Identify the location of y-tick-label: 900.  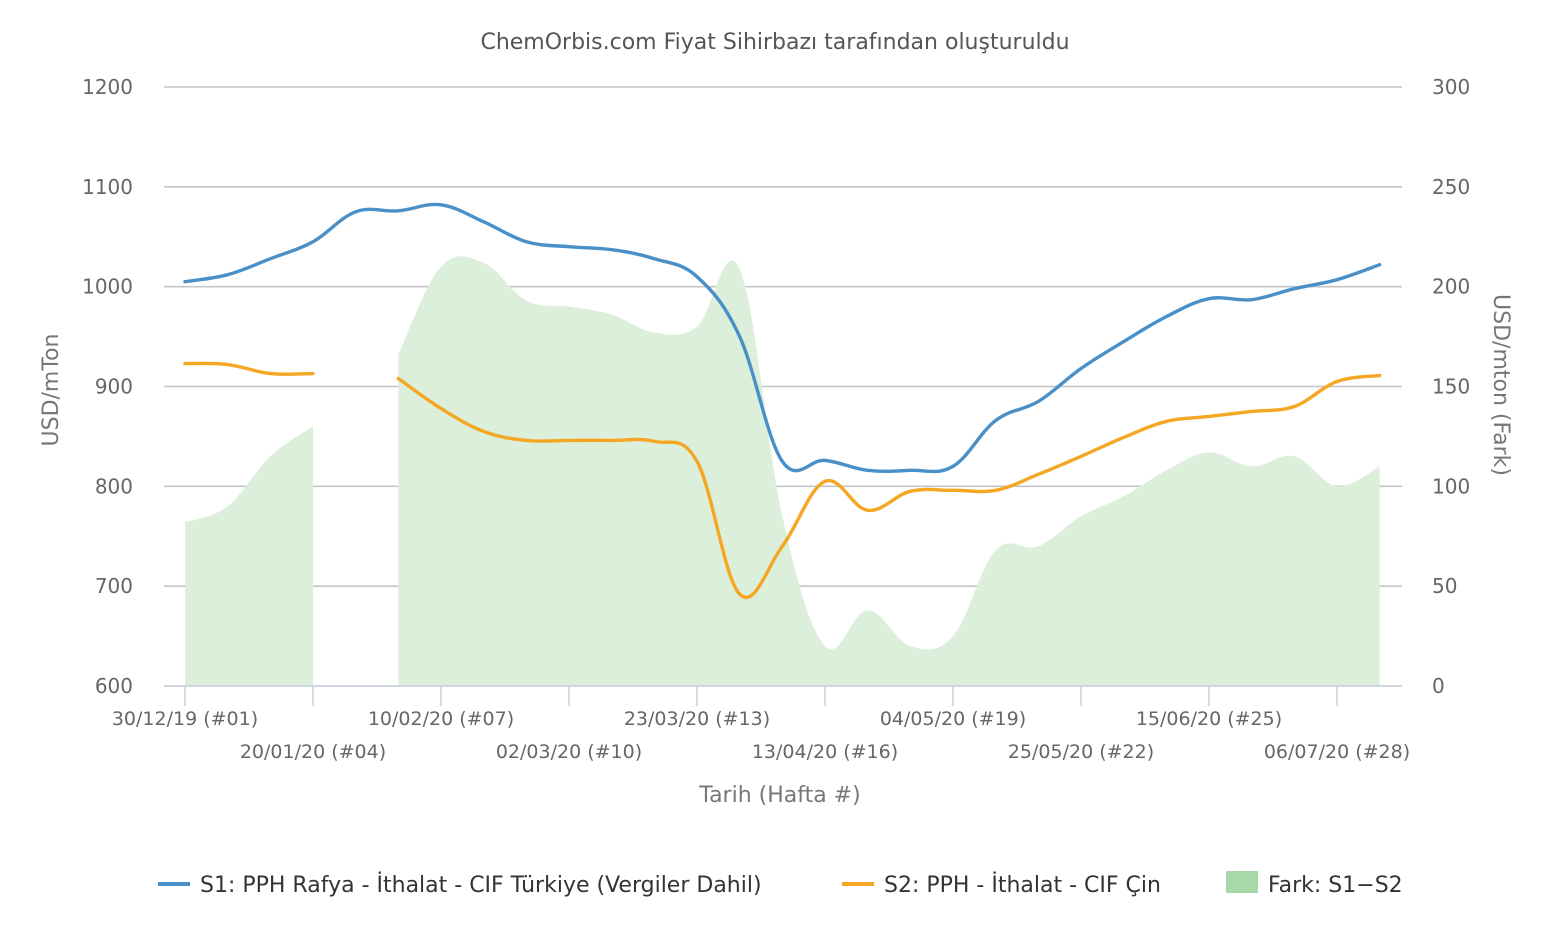
(114, 387).